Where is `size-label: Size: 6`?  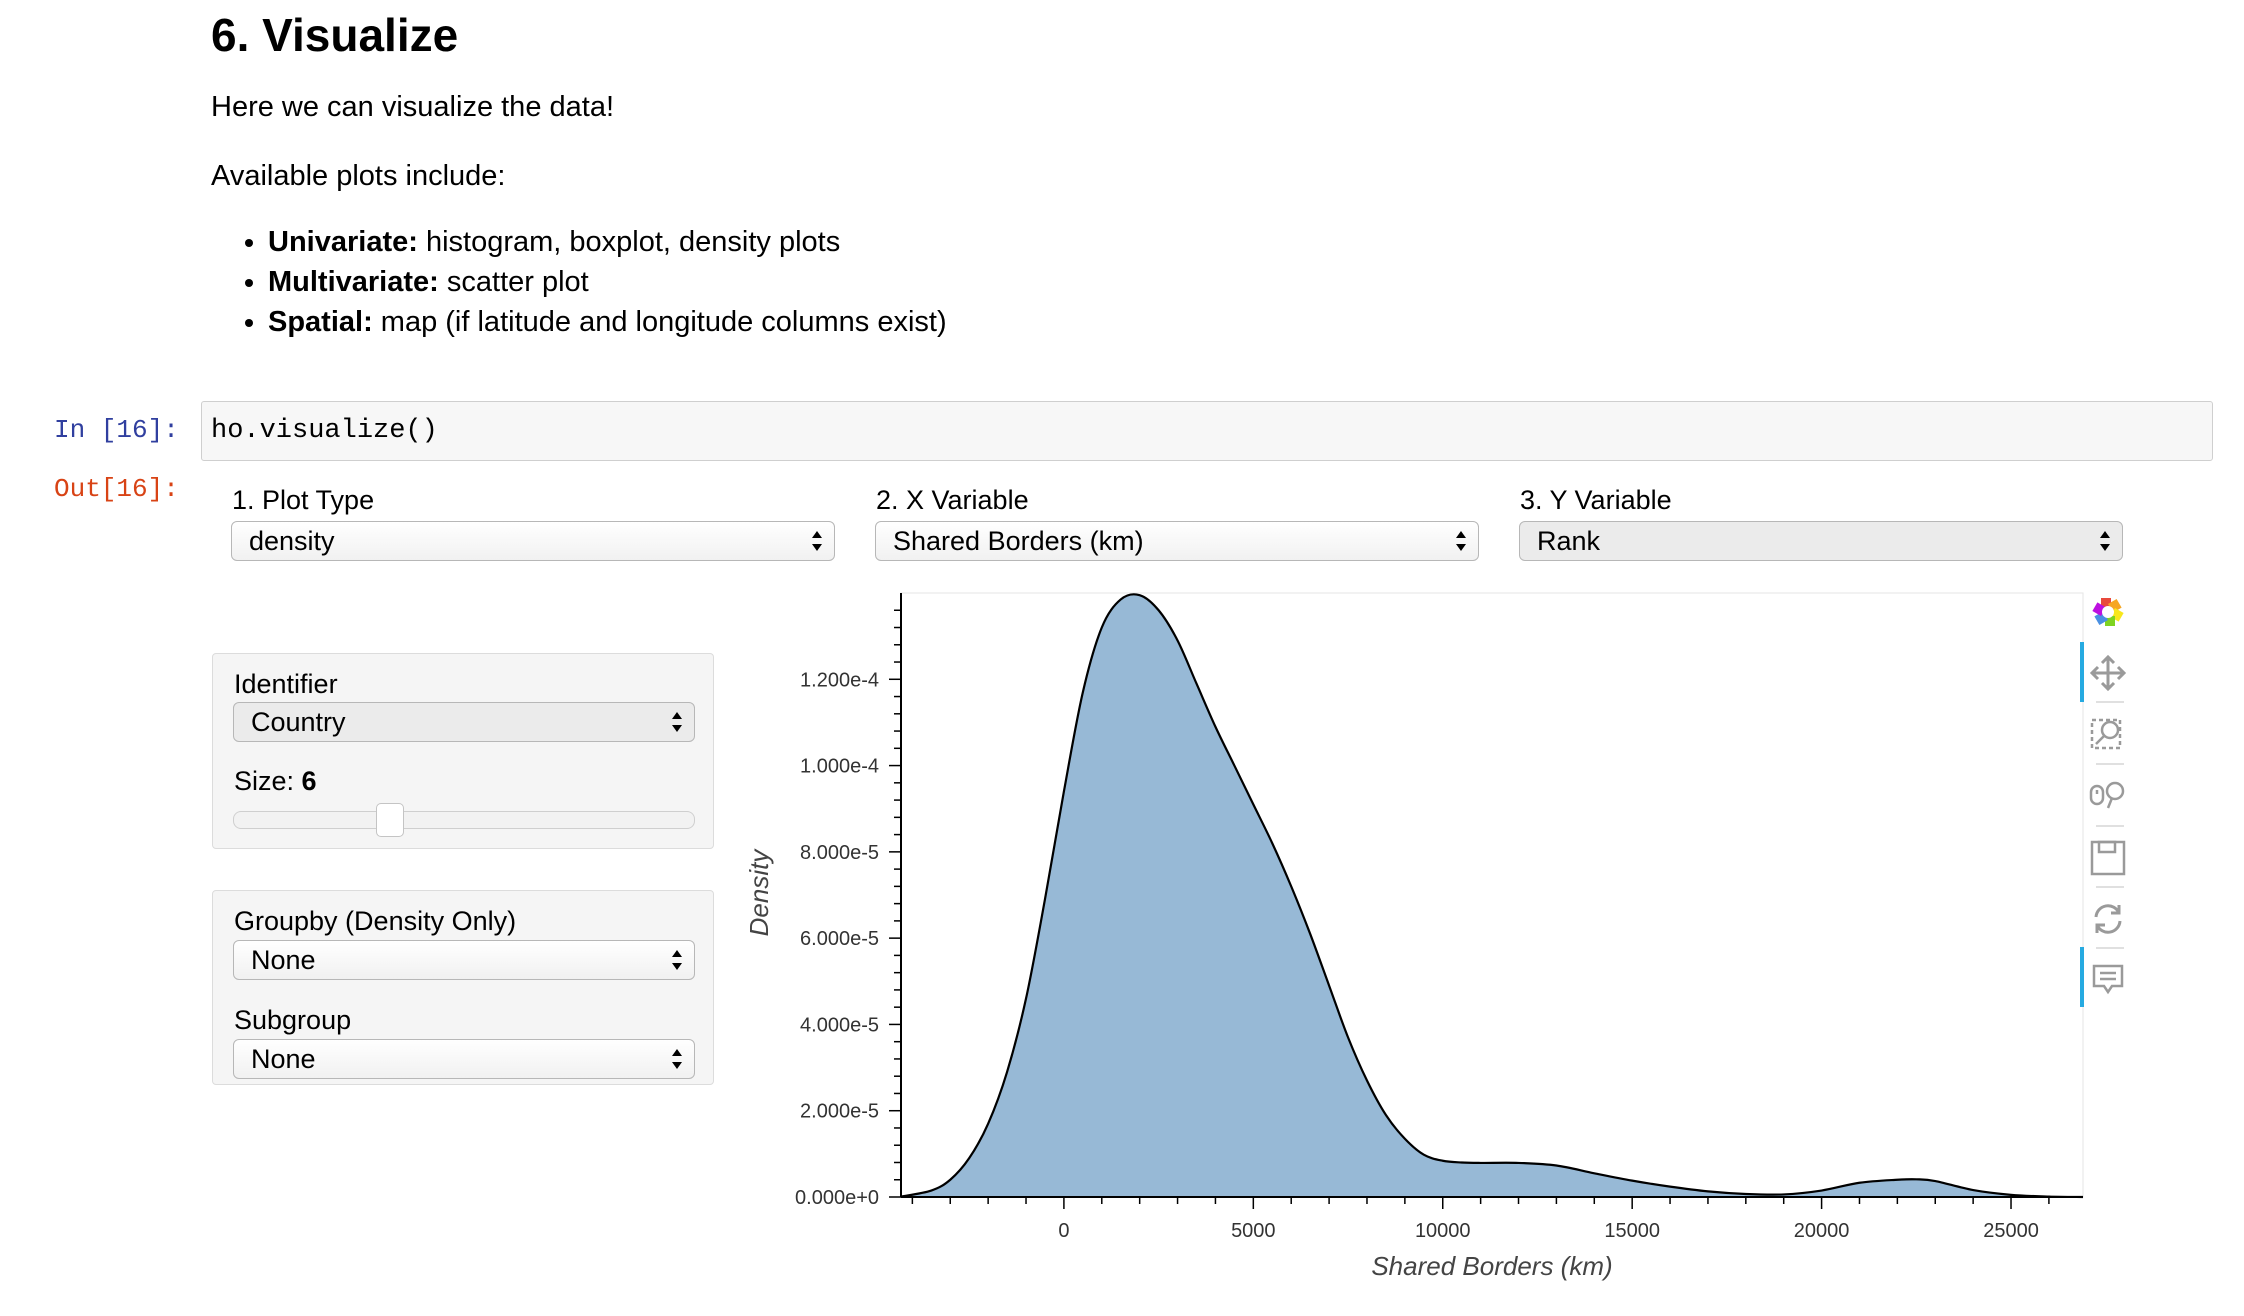 size-label: Size: 6 is located at coordinates (275, 781).